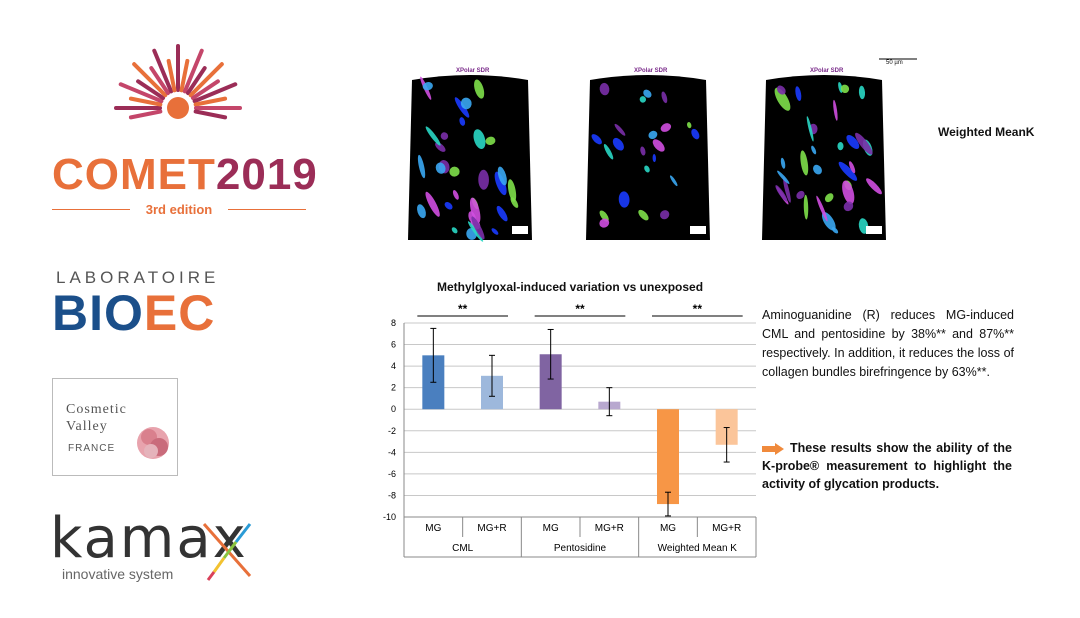  I want to click on y-tick-label: 6, so click(393, 345).